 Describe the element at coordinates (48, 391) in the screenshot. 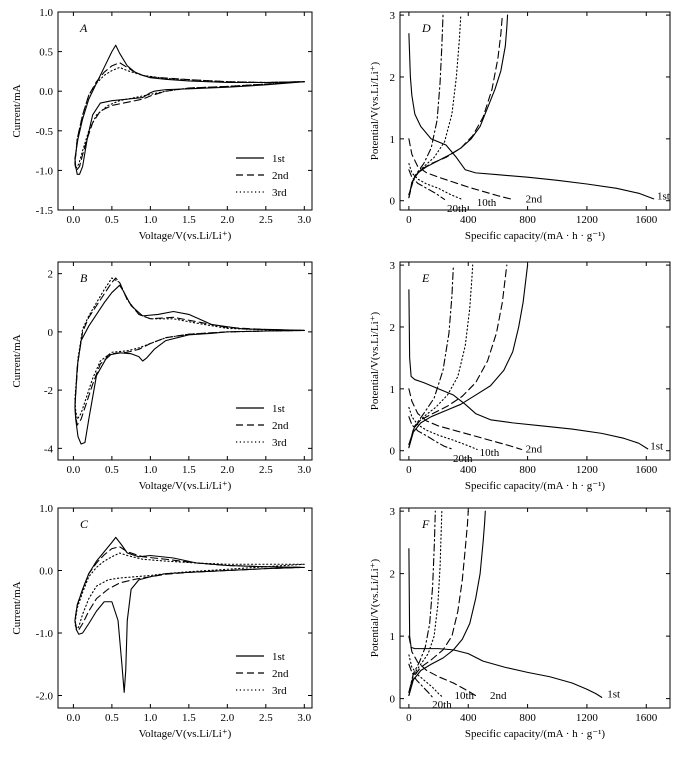

I see `y-tick-label: -2` at that location.